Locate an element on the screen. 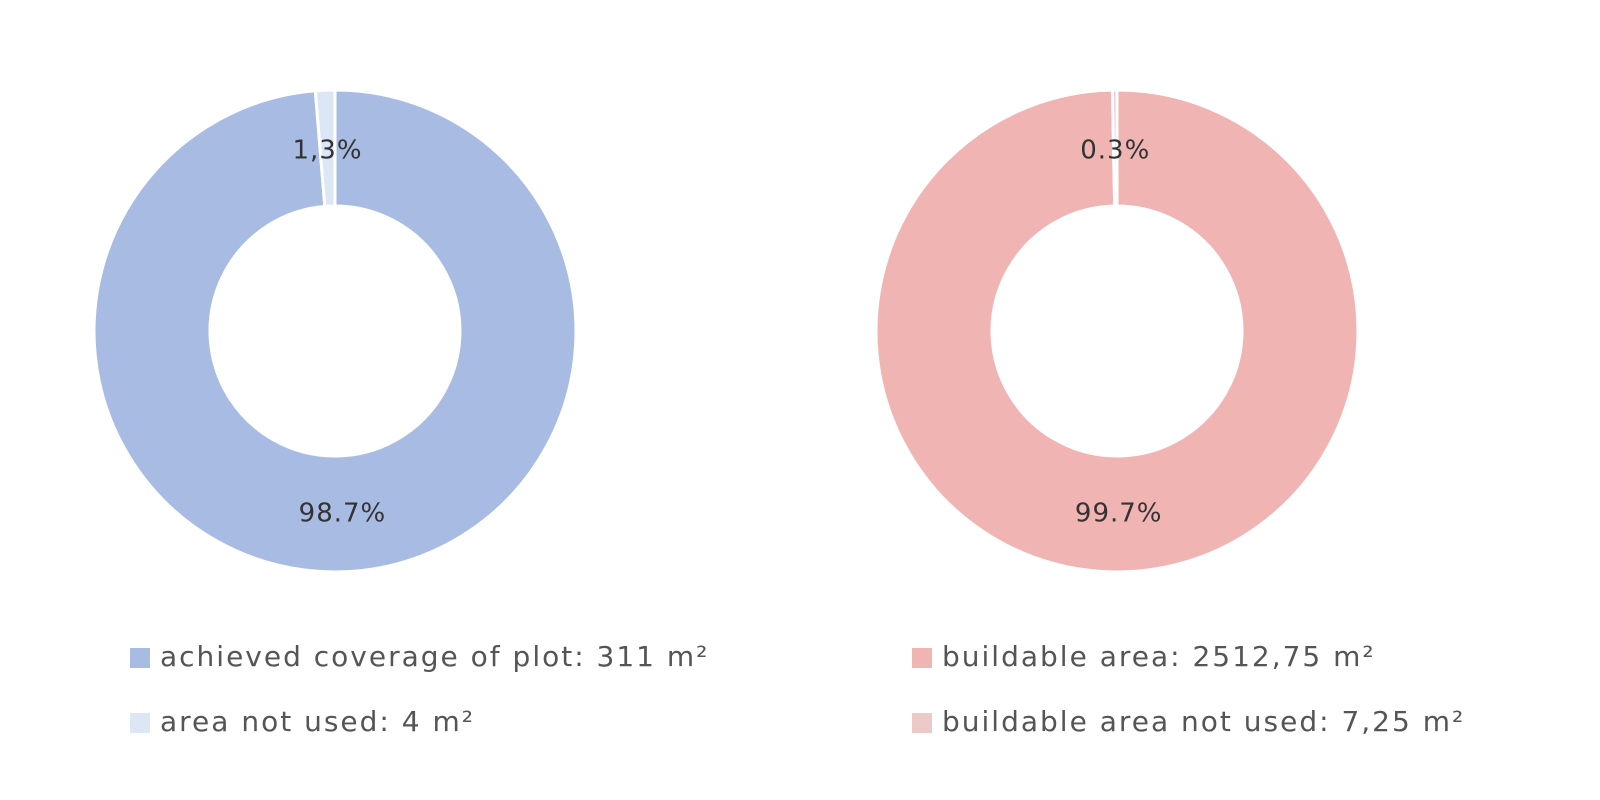 The width and height of the screenshot is (1600, 800). legend-label: buildable area: 2512,75 m² is located at coordinates (1159, 656).